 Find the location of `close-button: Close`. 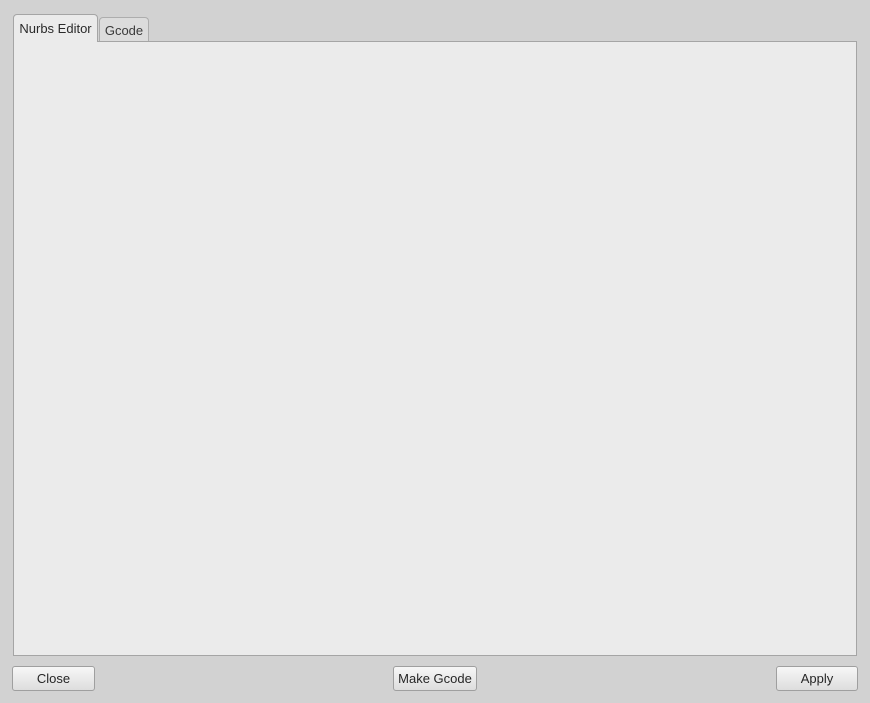

close-button: Close is located at coordinates (53, 678).